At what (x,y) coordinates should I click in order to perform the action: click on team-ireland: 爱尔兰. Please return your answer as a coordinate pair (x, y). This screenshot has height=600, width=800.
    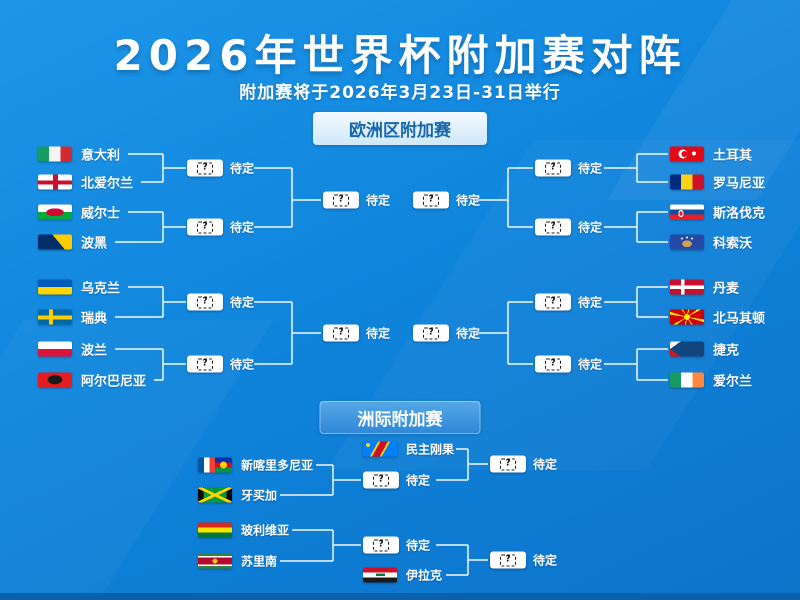
    Looking at the image, I should click on (711, 380).